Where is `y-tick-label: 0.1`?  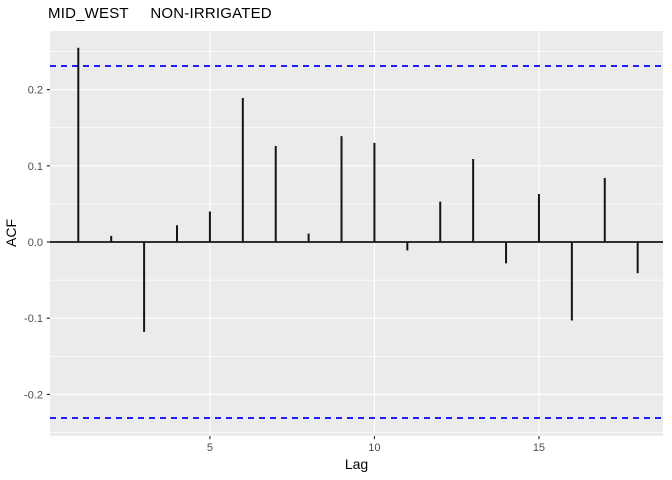 y-tick-label: 0.1 is located at coordinates (35, 167).